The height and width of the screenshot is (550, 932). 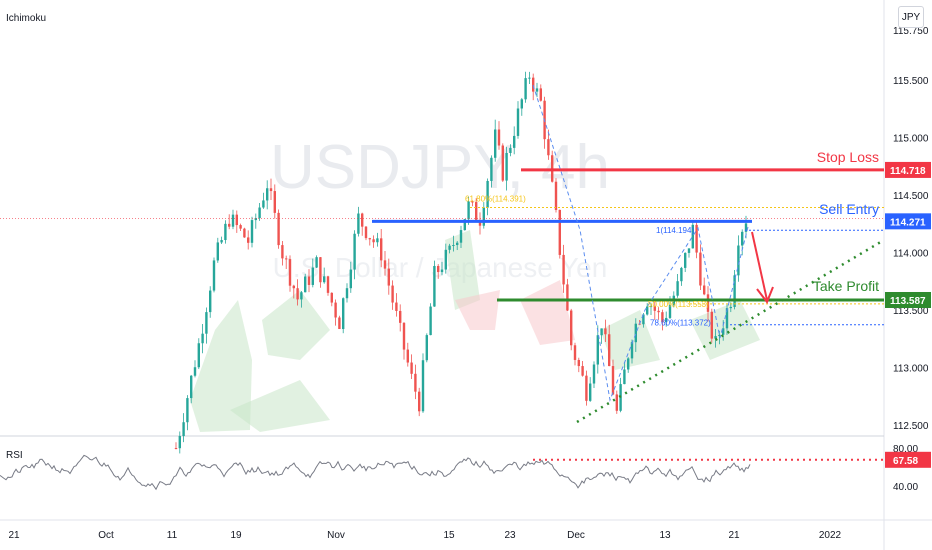 I want to click on price-badge-text: 114.718, so click(x=908, y=171).